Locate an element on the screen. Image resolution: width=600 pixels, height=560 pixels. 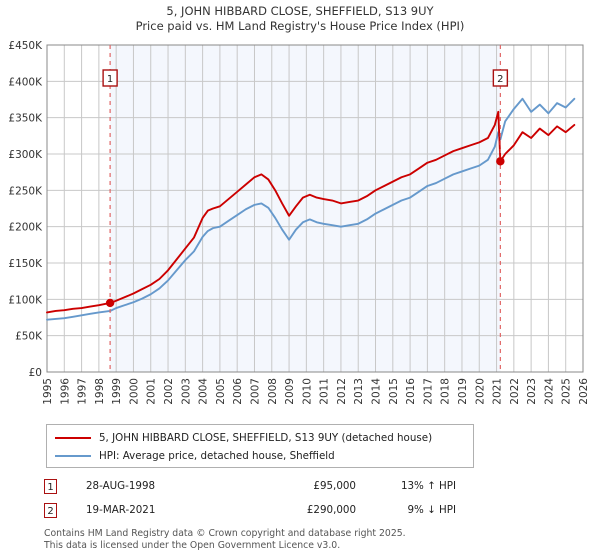
x-axis-tick-label: 1999 is located at coordinates (117, 391).